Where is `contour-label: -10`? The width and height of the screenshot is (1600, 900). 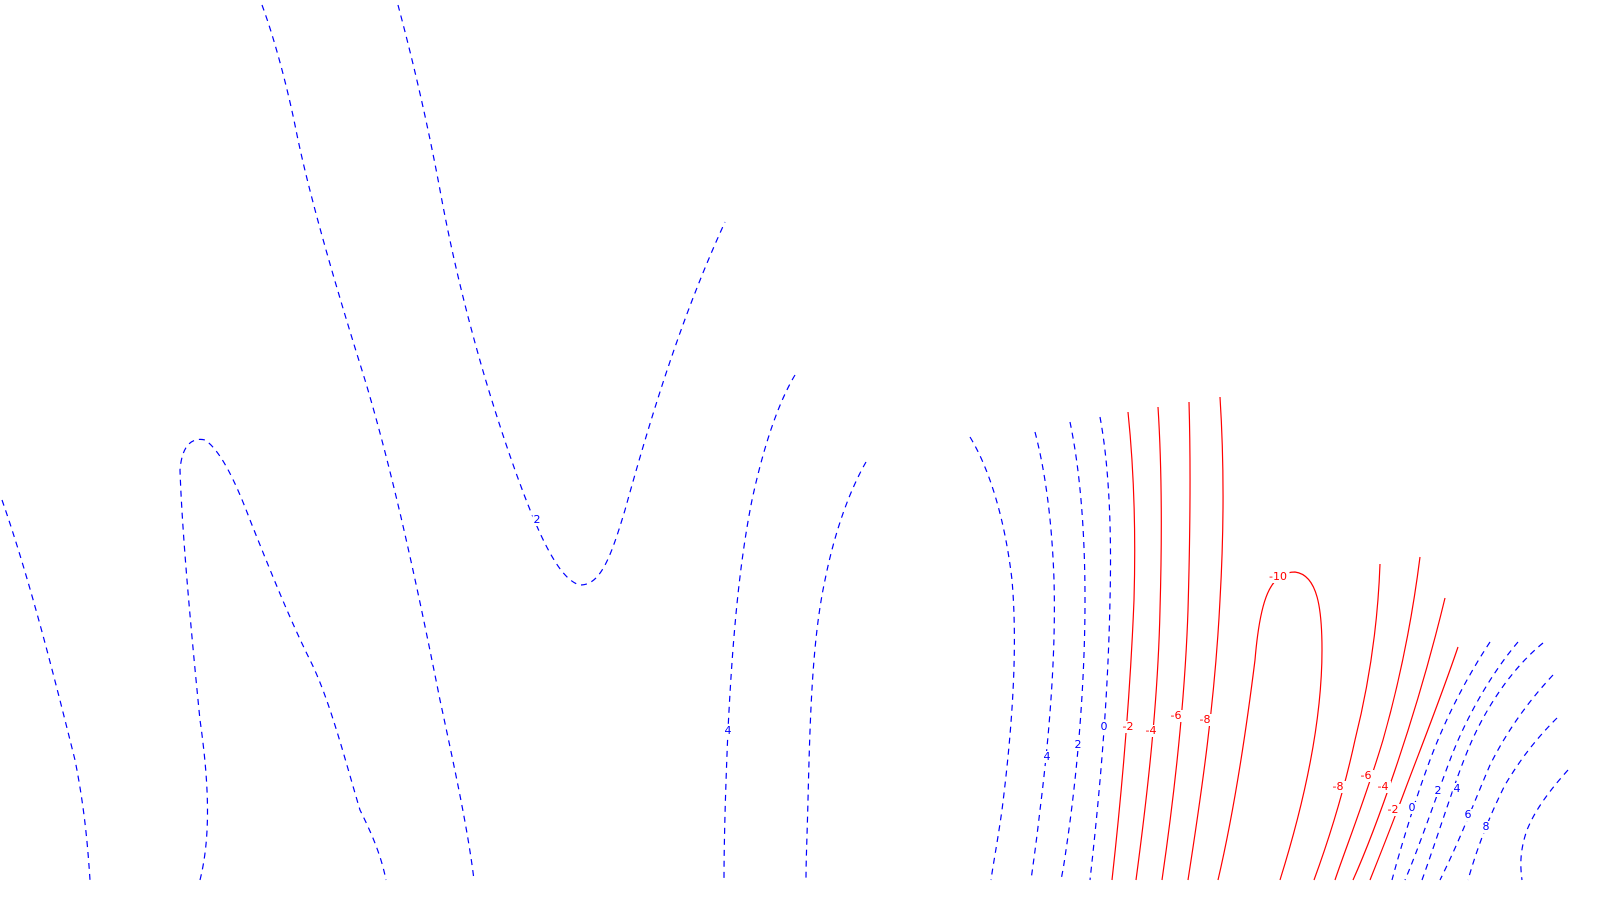 contour-label: -10 is located at coordinates (1278, 576).